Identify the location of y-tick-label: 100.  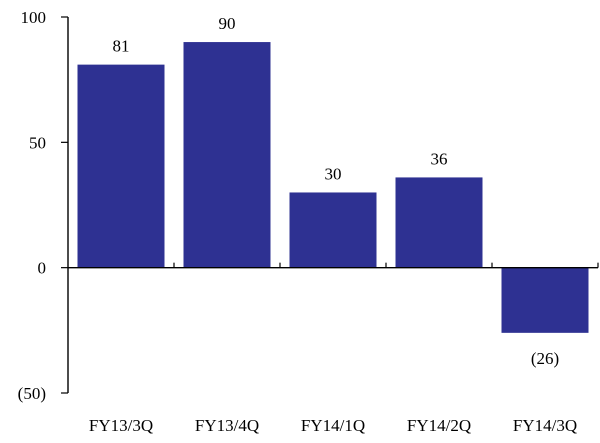
(34, 17).